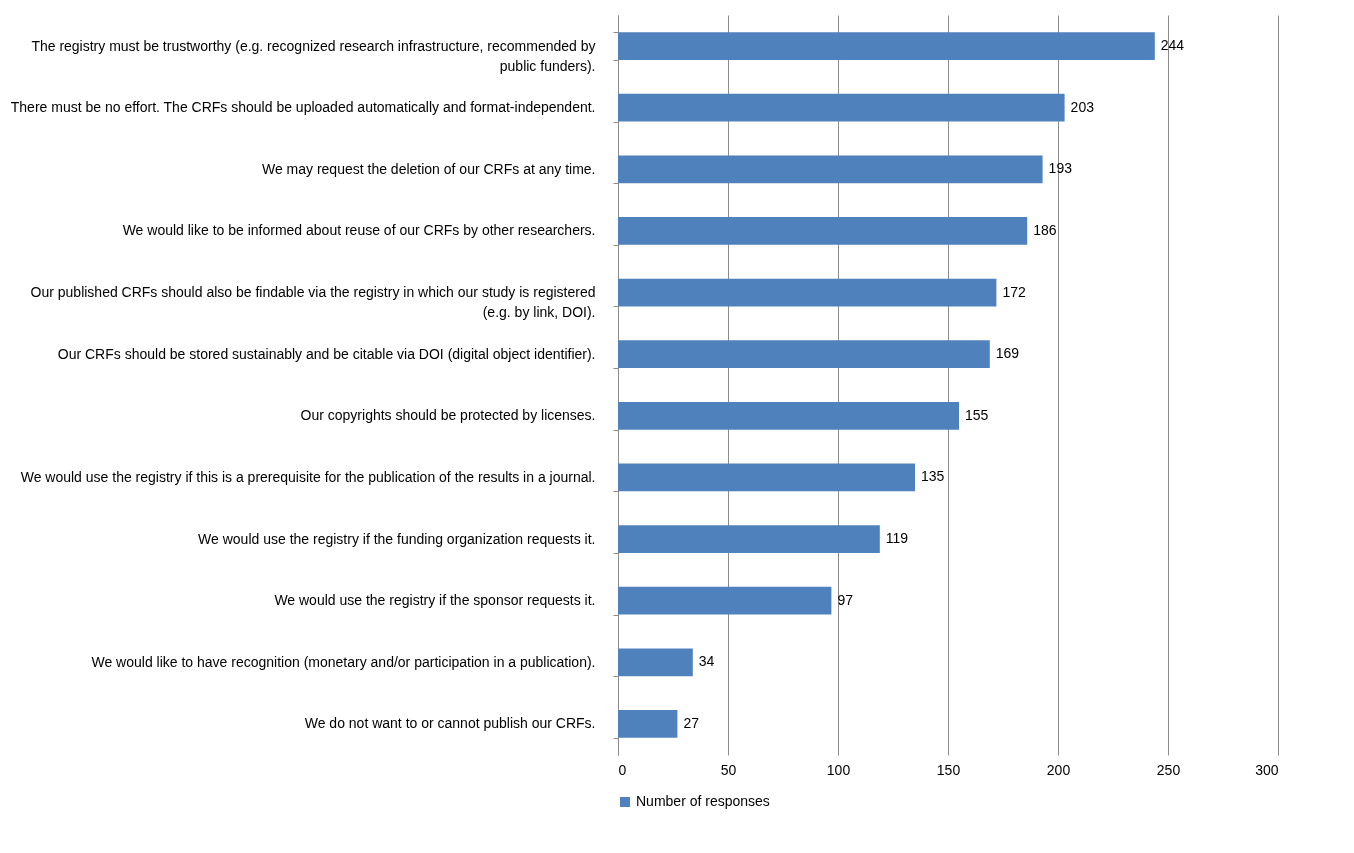 The width and height of the screenshot is (1354, 853). I want to click on y-tick-label: We would like to be informed about reuse of our CRFs by other researchers., so click(359, 230).